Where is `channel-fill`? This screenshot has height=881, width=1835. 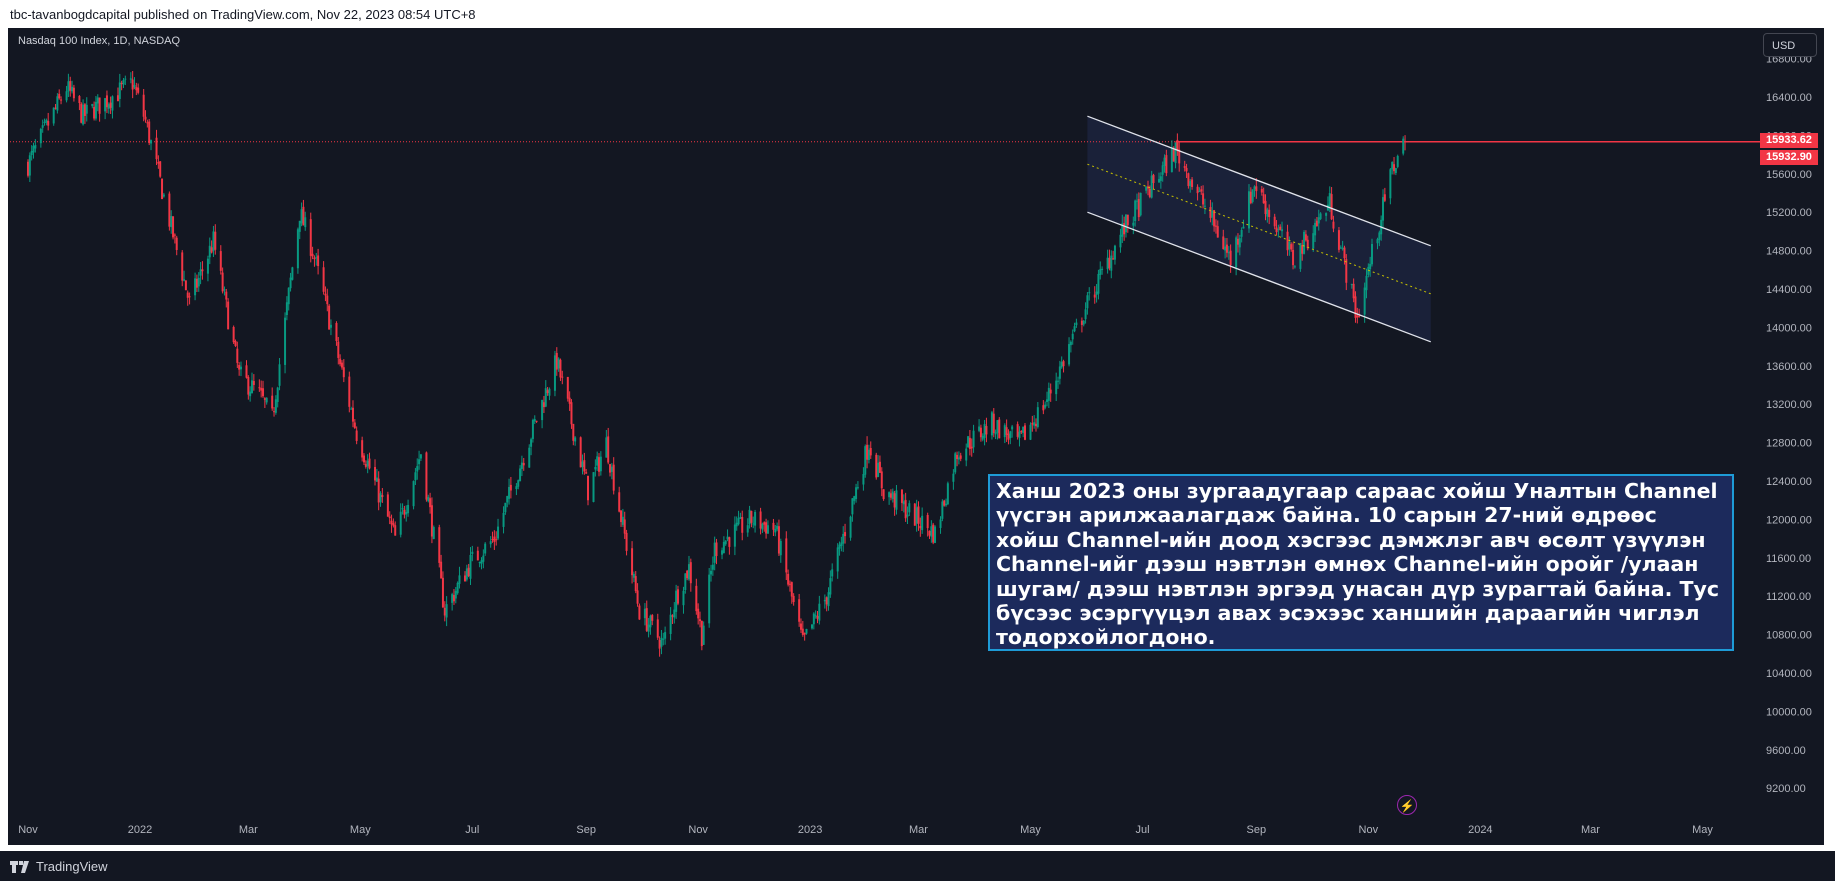 channel-fill is located at coordinates (1259, 229).